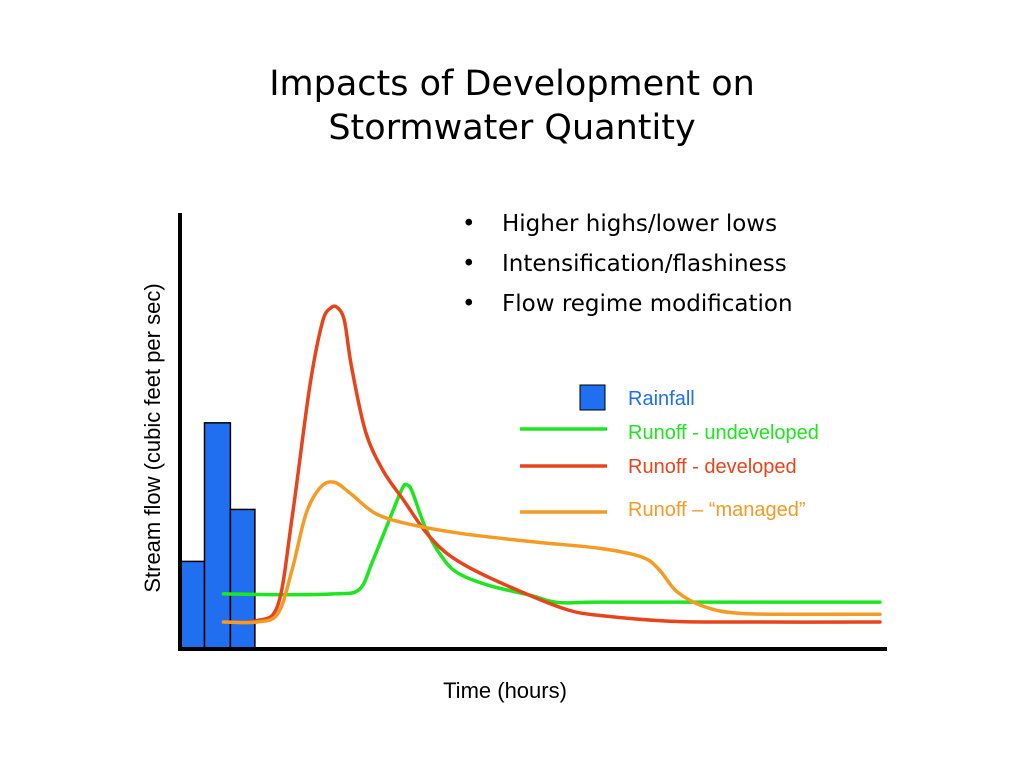  What do you see at coordinates (661, 399) in the screenshot?
I see `legend-label-rainfall: Rainfall` at bounding box center [661, 399].